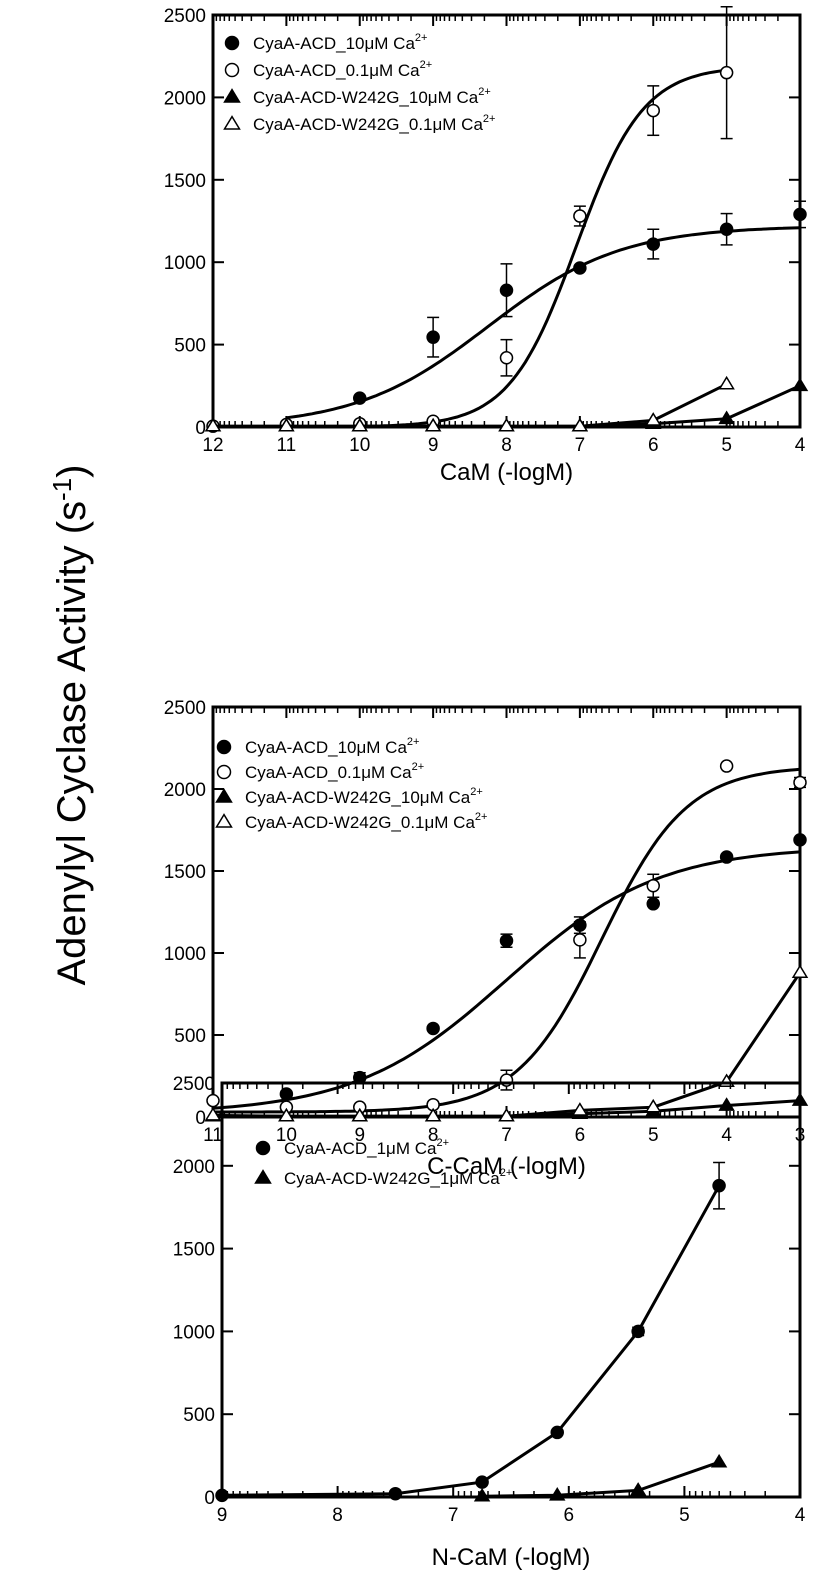 This screenshot has width=819, height=1592. I want to click on y-axis-label: Adenylyl Cyclase Activity (s-1), so click(70, 724).